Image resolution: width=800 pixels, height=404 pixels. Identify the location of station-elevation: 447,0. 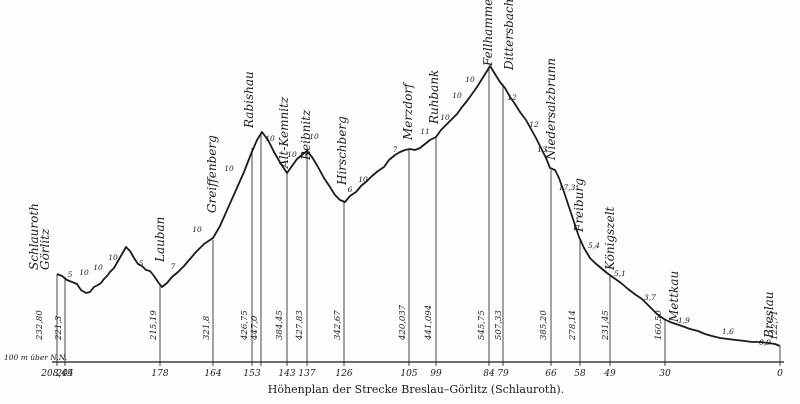
(255, 328).